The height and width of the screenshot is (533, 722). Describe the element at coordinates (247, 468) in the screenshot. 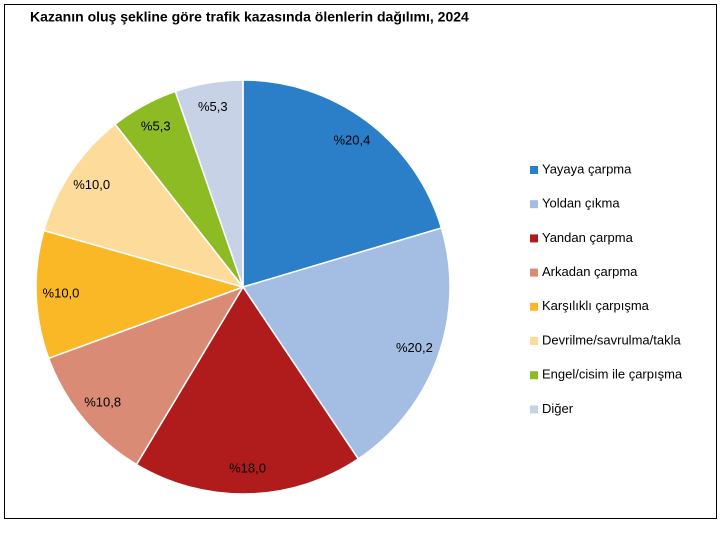

I see `data-label: %18,0` at that location.